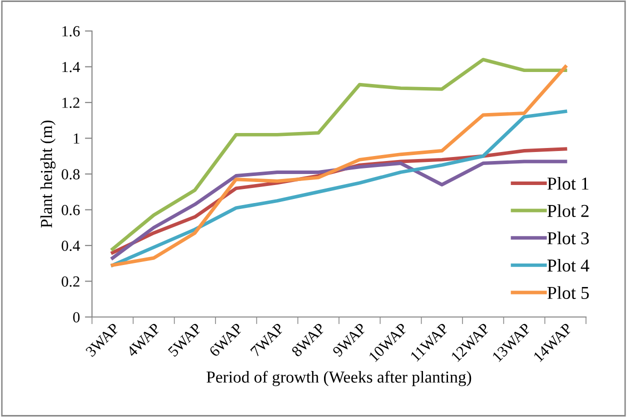  I want to click on y-tick-label: 0.2, so click(71, 281).